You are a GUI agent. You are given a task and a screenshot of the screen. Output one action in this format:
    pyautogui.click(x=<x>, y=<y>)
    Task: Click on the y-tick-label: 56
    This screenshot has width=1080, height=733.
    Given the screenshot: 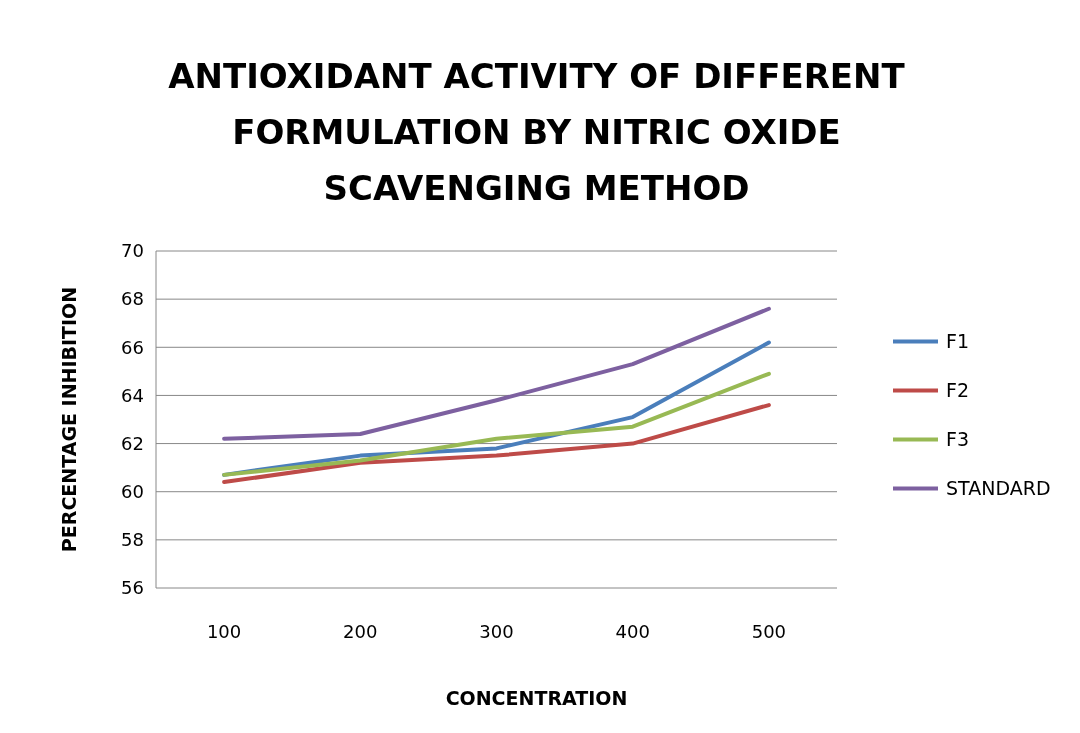 What is the action you would take?
    pyautogui.click(x=132, y=588)
    